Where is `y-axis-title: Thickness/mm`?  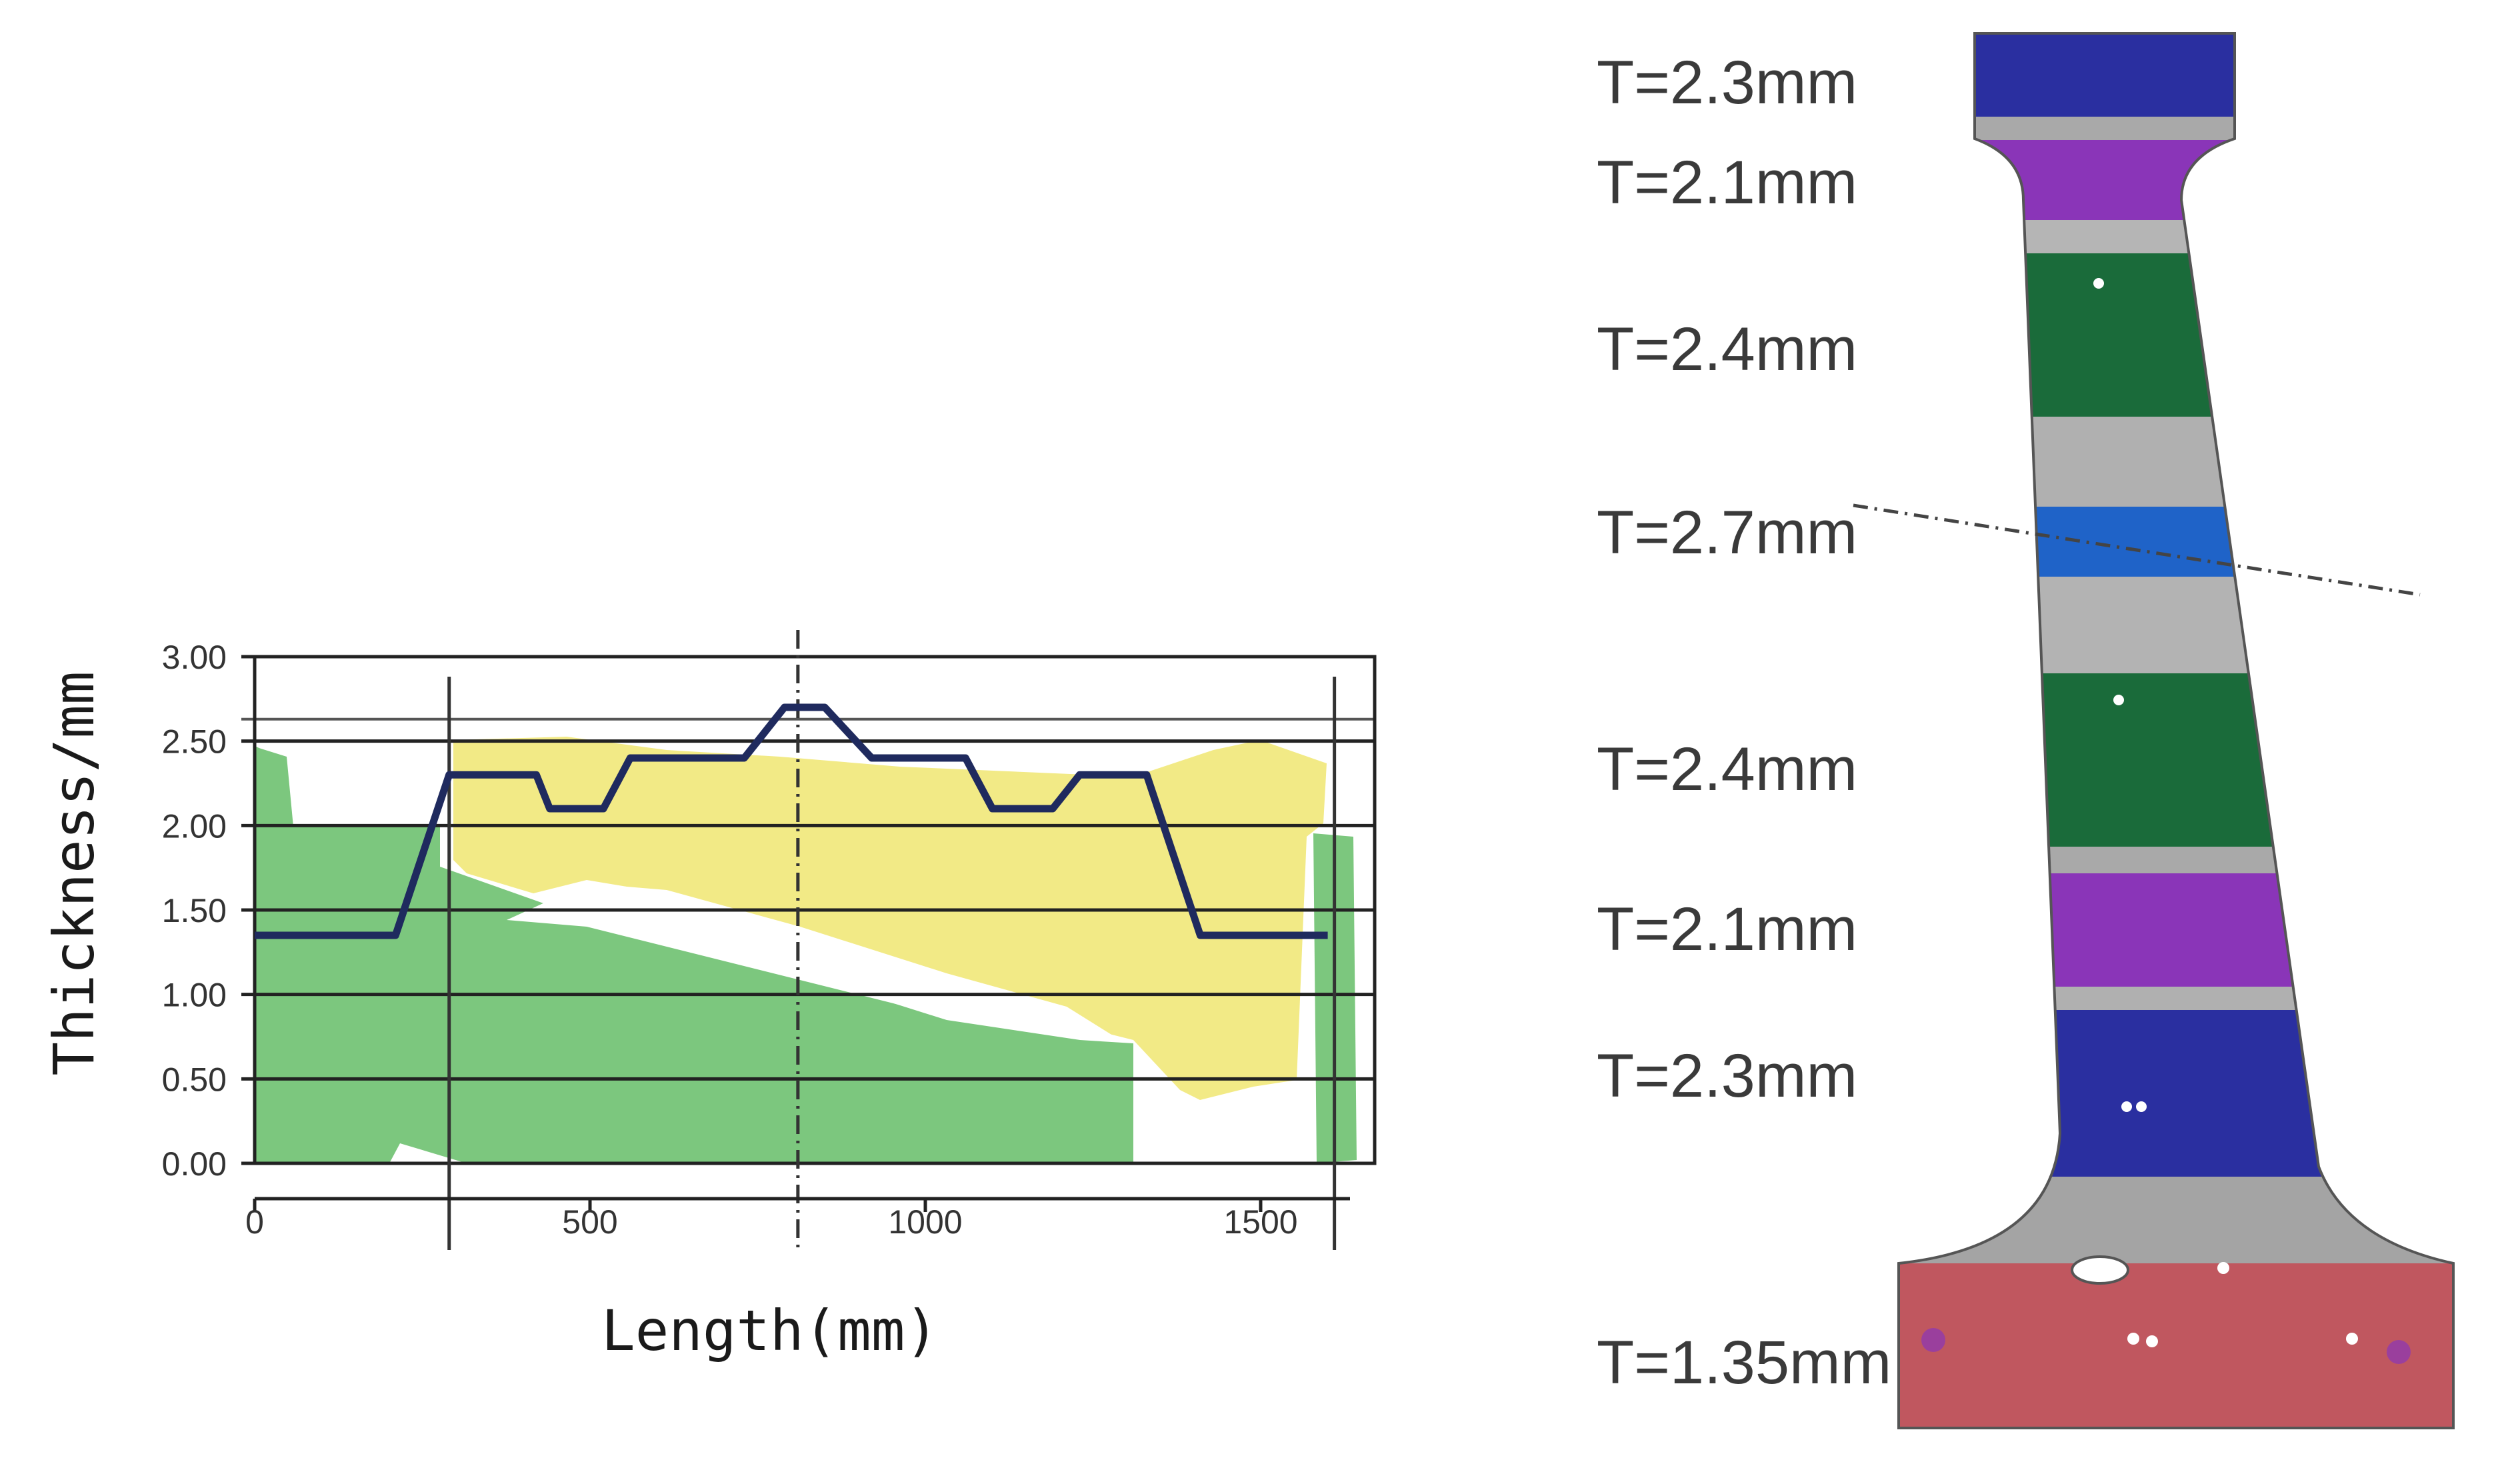 y-axis-title: Thickness/mm is located at coordinates (74, 873).